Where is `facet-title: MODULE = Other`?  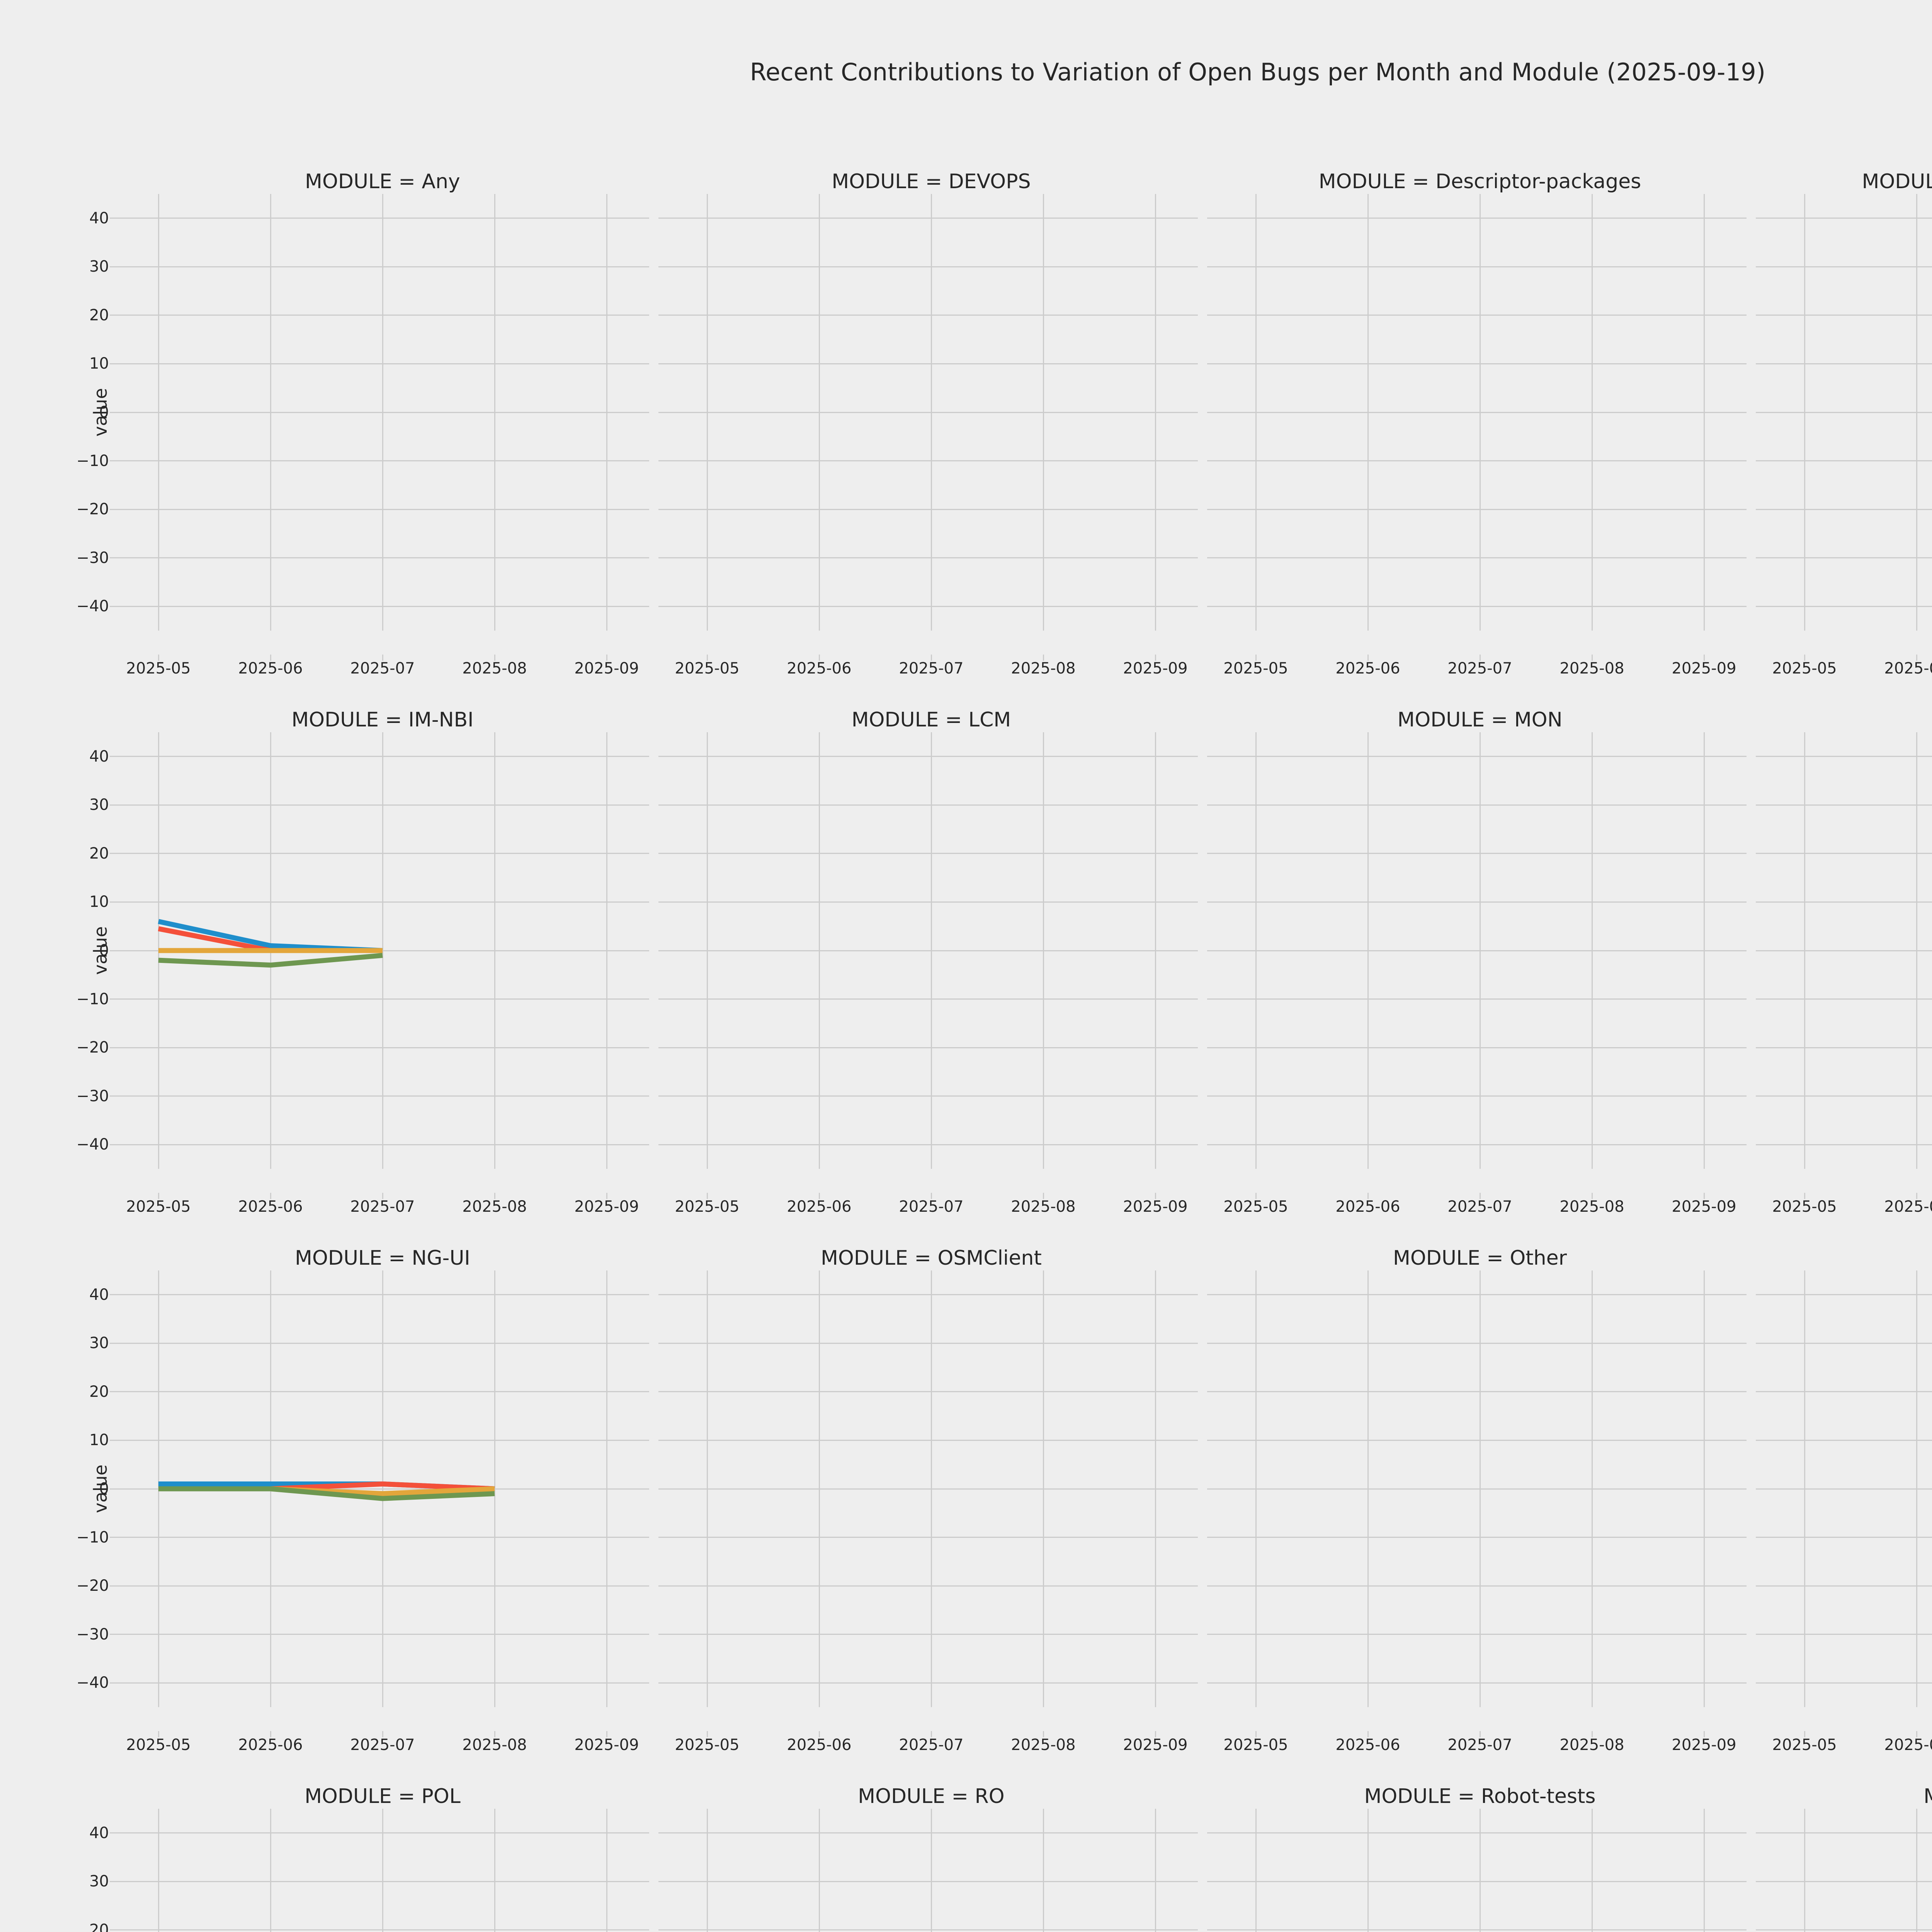
facet-title: MODULE = Other is located at coordinates (1480, 1258).